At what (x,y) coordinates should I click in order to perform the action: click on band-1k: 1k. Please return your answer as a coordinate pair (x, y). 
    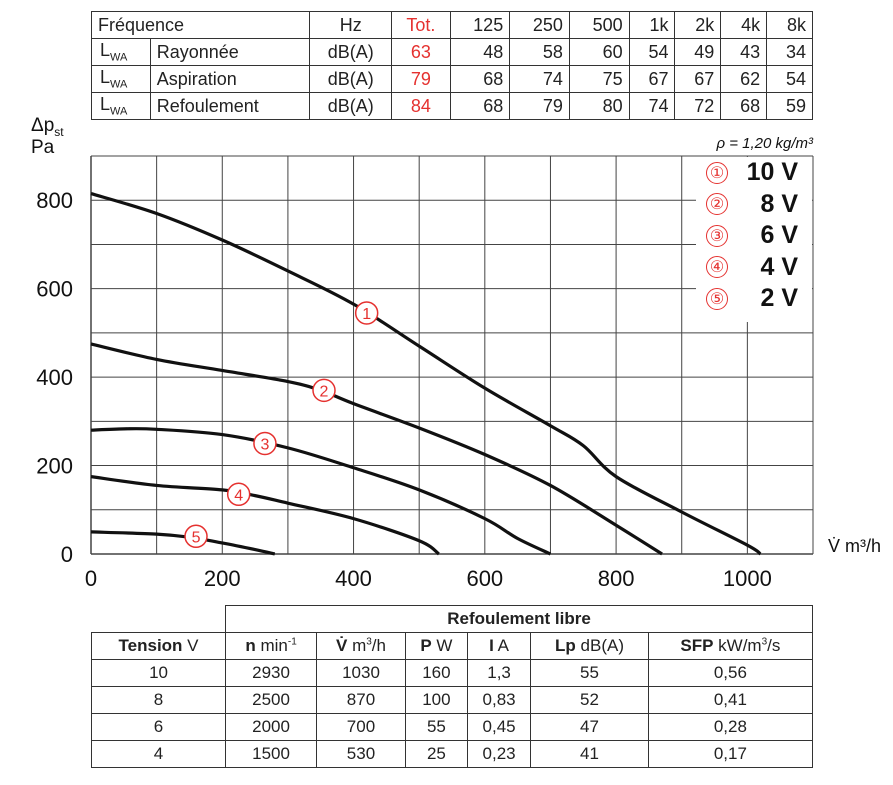
    Looking at the image, I should click on (652, 25).